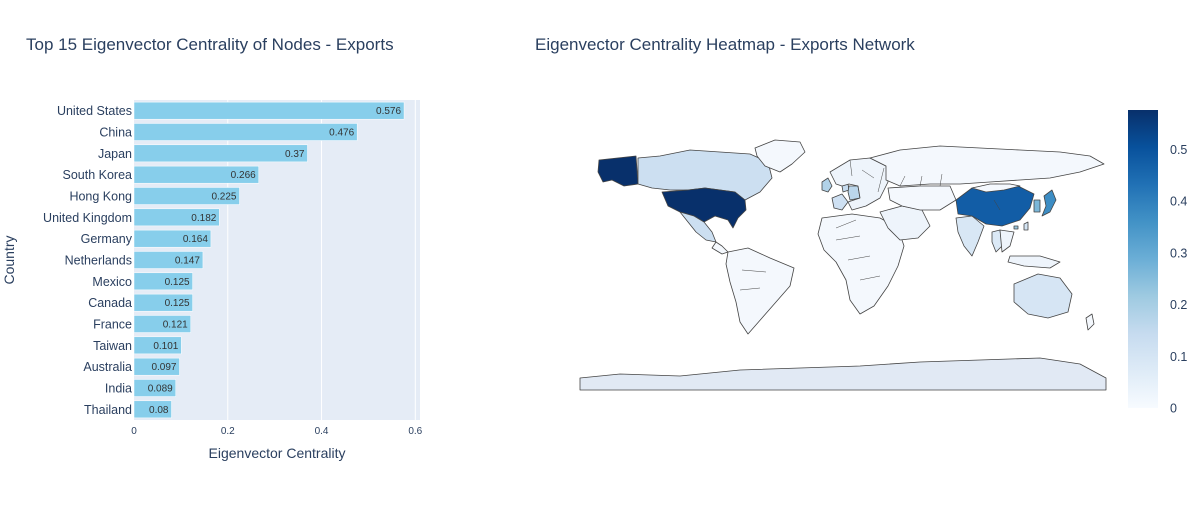  Describe the element at coordinates (1026, 226) in the screenshot. I see `region-taiwan` at that location.